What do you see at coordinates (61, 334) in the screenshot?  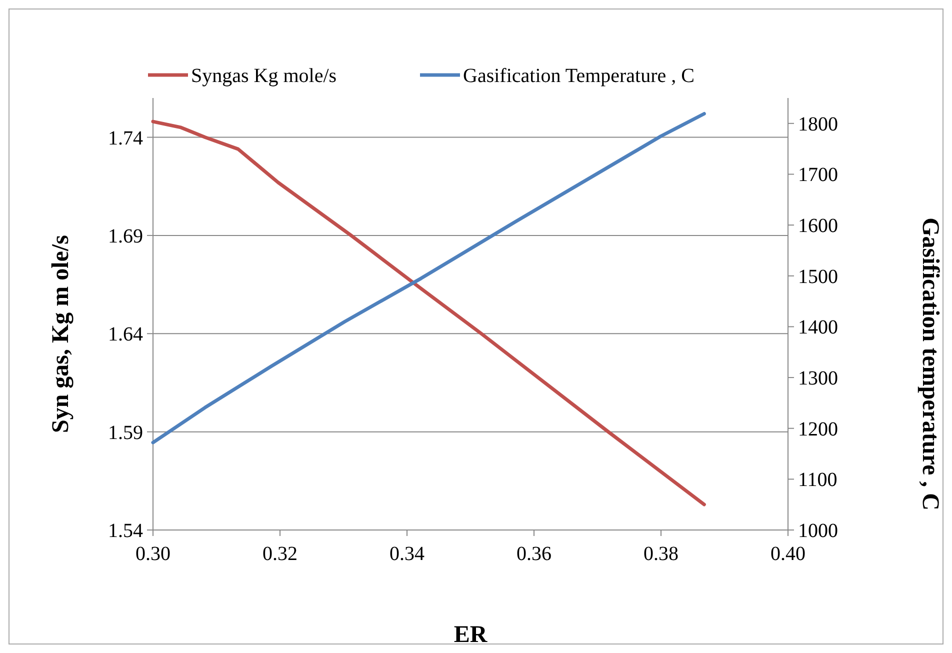 I see `y-axis-title: Syn gas, Kg m ole/s` at bounding box center [61, 334].